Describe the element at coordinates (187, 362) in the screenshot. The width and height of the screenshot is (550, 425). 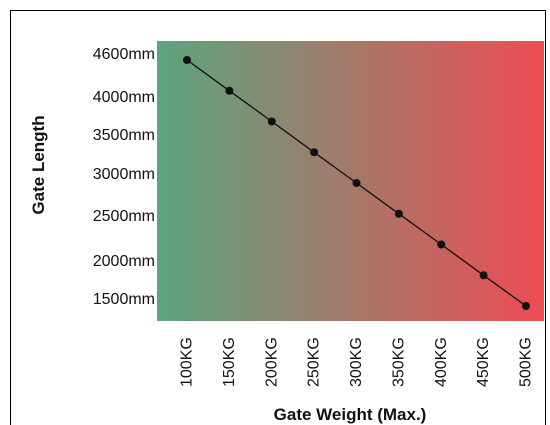
I see `x-tick-label: 100KG` at that location.